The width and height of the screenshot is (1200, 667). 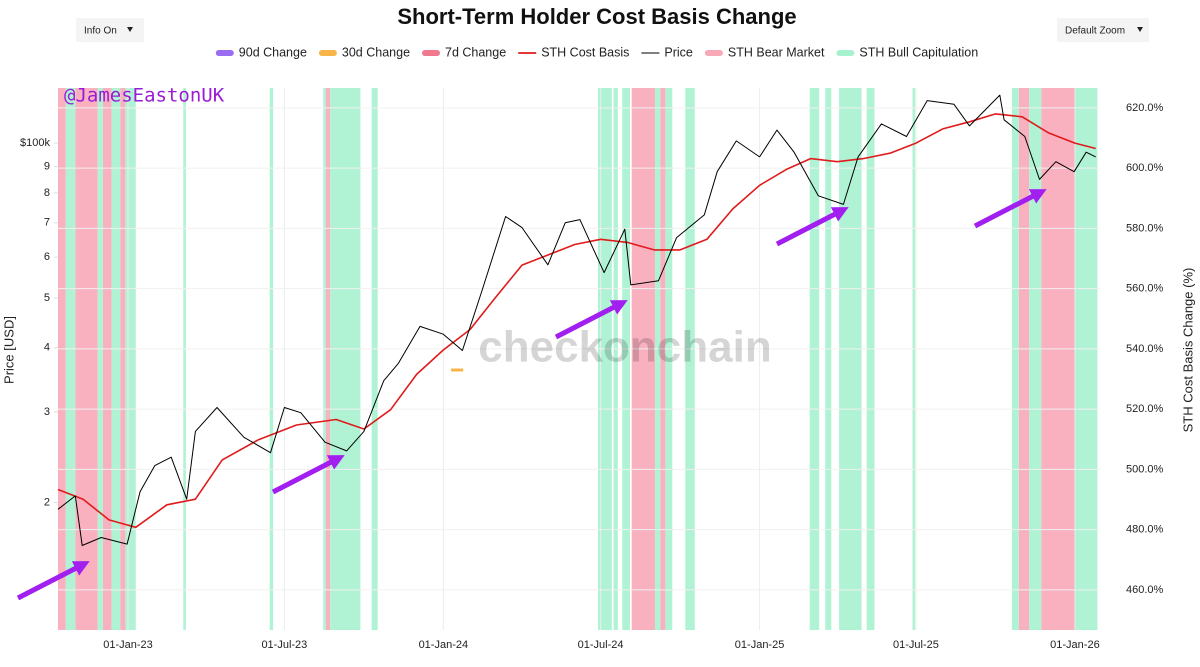 What do you see at coordinates (475, 52) in the screenshot?
I see `legend-label: 7d Change` at bounding box center [475, 52].